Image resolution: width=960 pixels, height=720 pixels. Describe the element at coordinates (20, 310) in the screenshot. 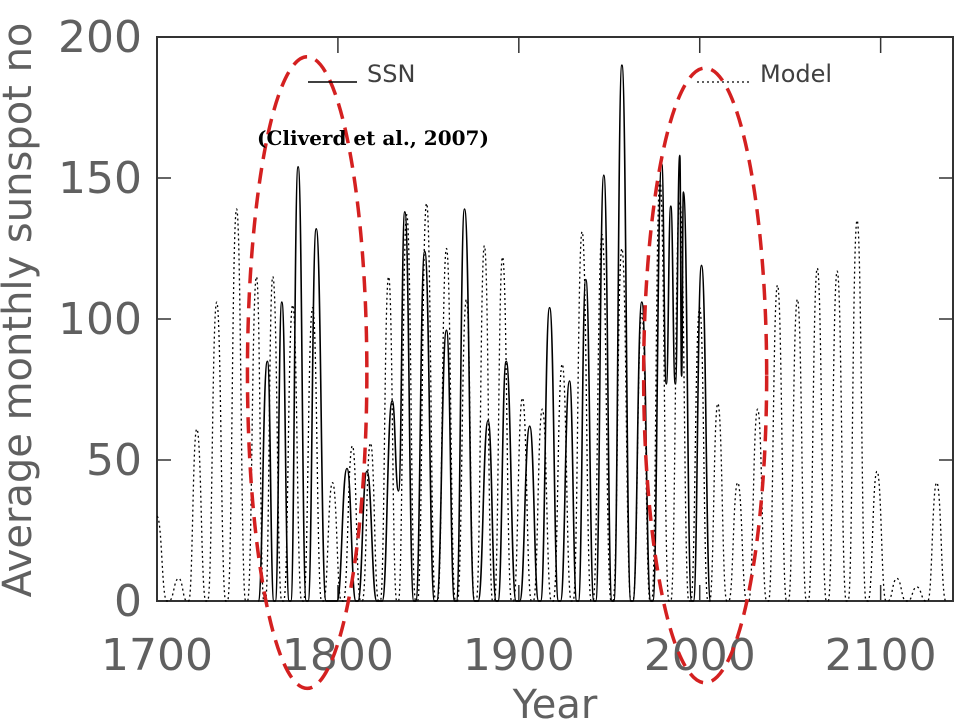

I see `y-axis-title: Average monthly sunspot no` at that location.